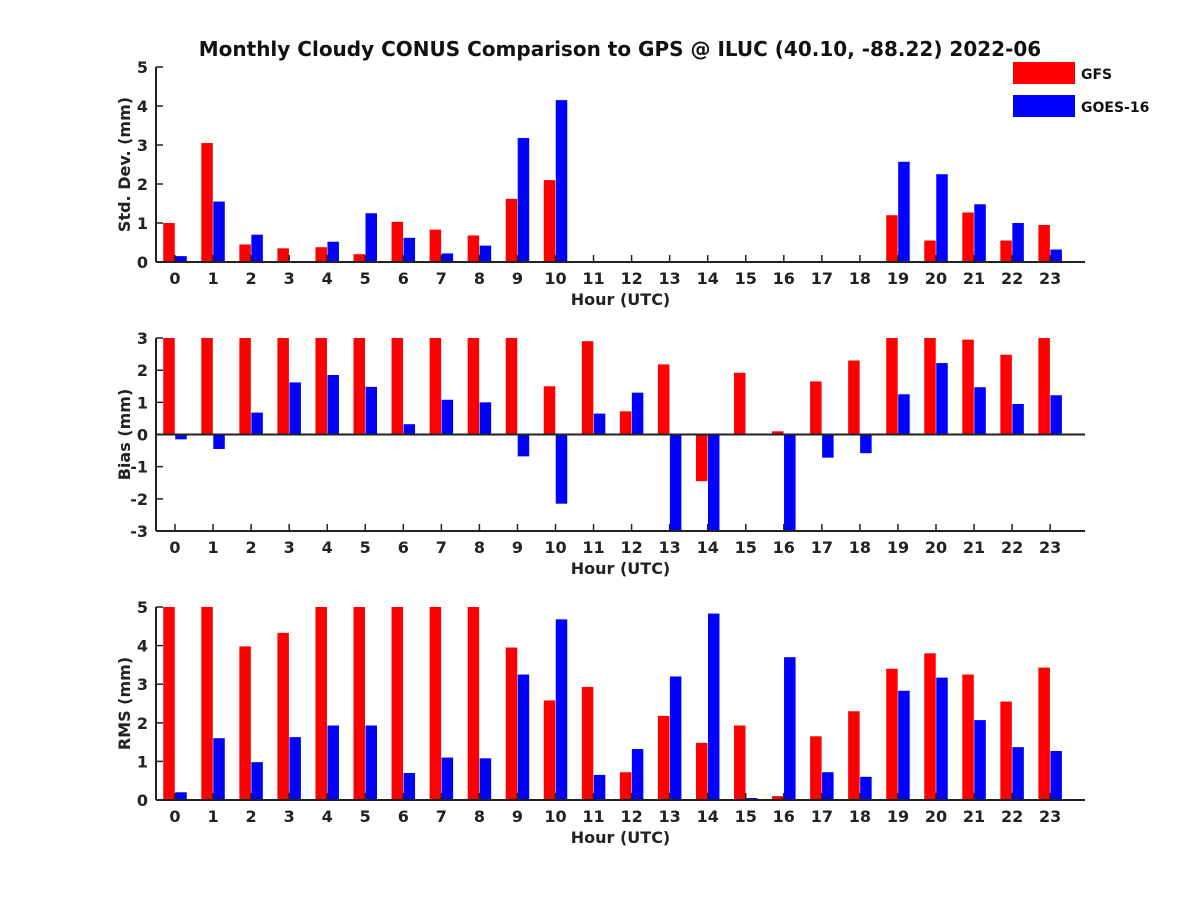  I want to click on x-tick-label: 12, so click(631, 547).